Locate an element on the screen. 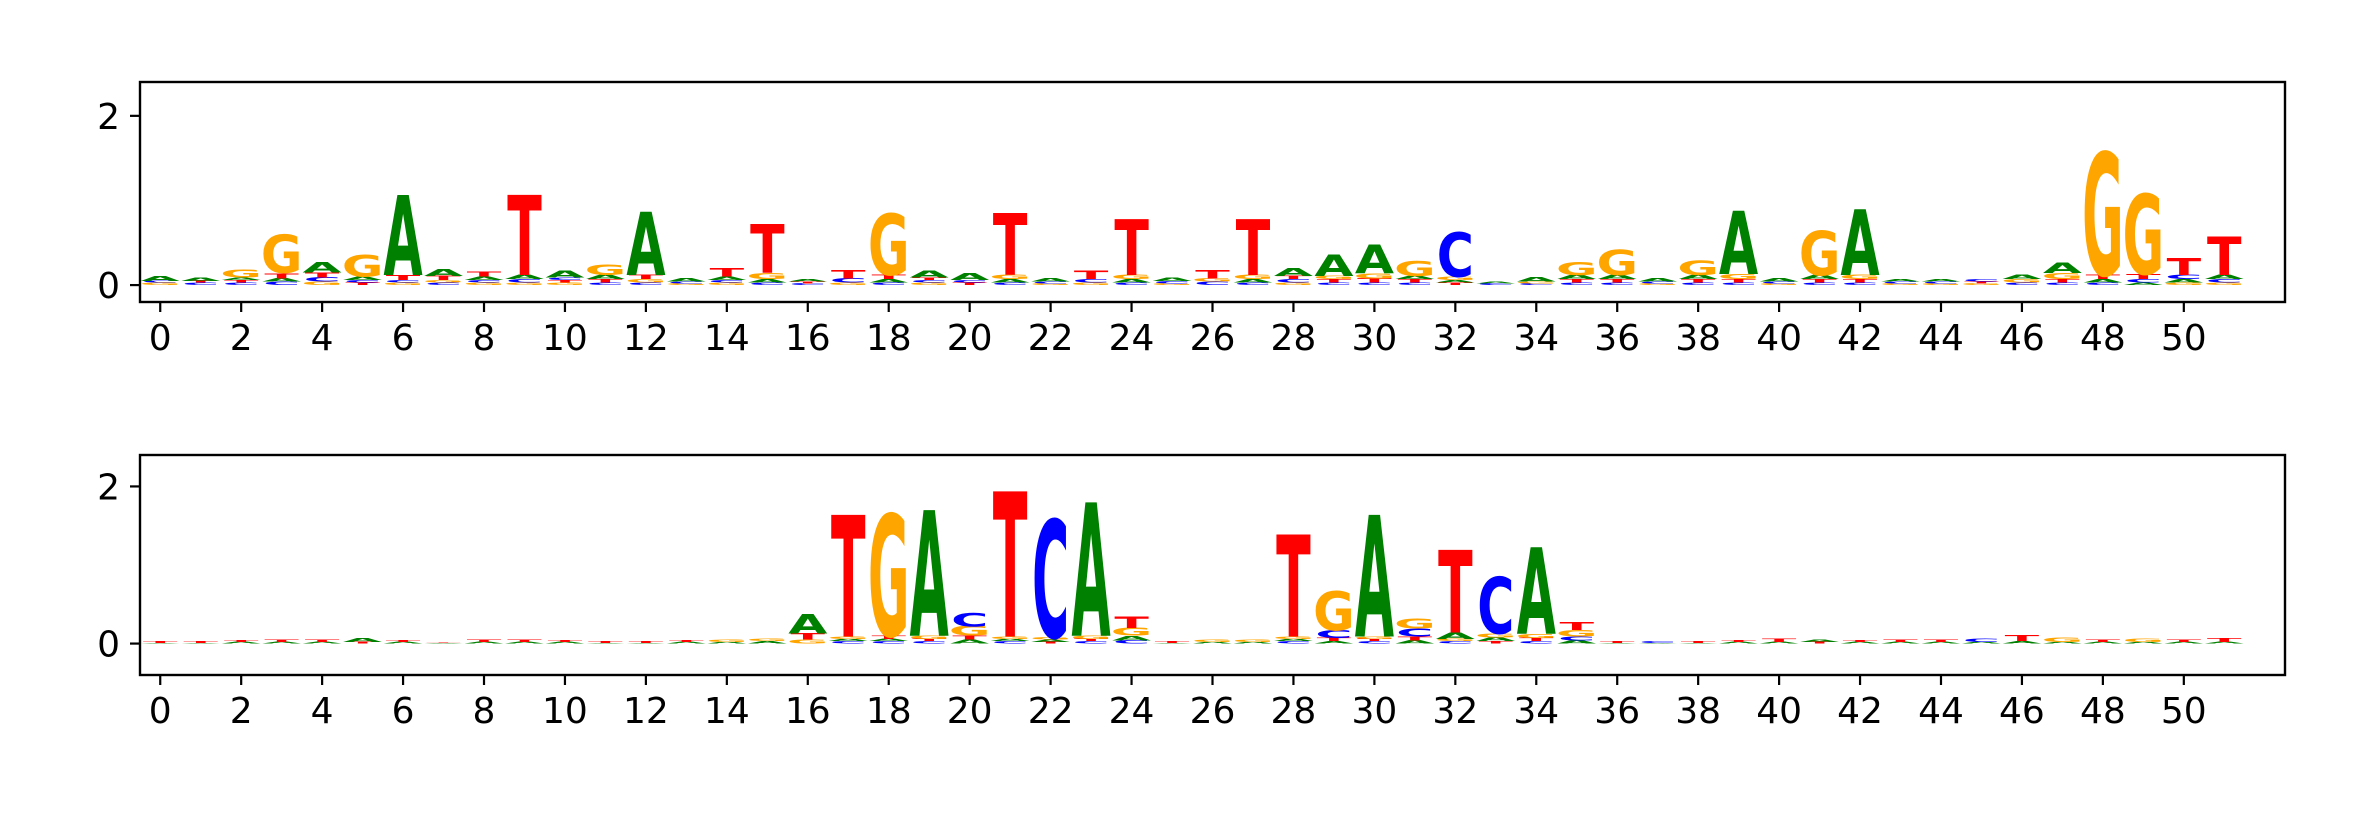 Image resolution: width=2362 pixels, height=826 pixels. x-tick-label: 18 is located at coordinates (889, 711).